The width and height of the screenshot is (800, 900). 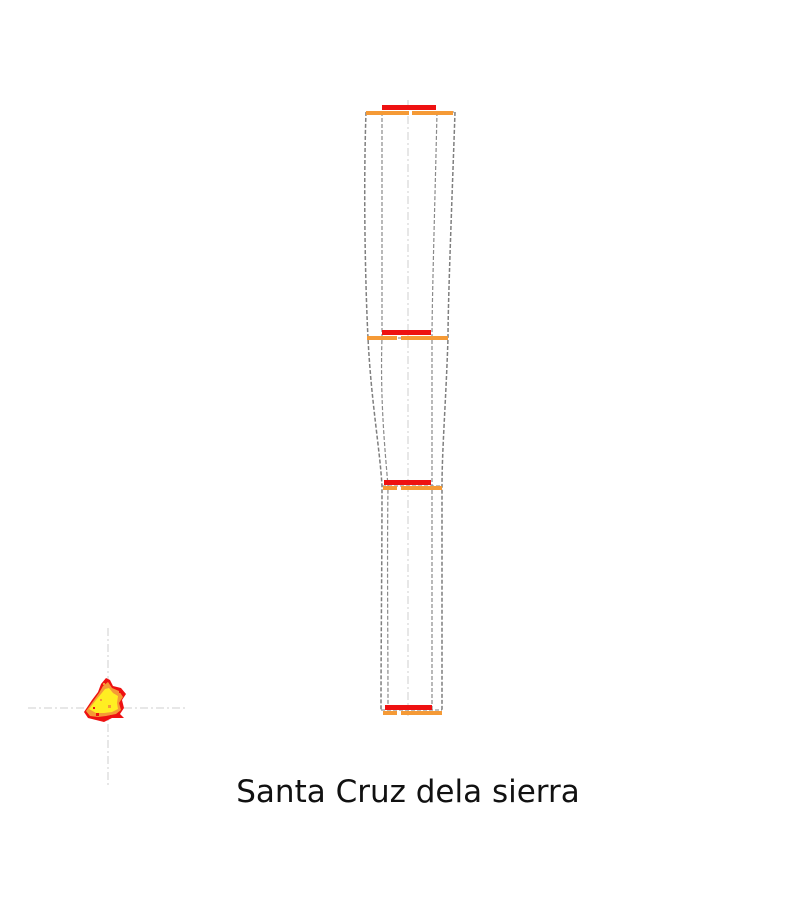 I want to click on level-3-red-bar, so click(x=407, y=482).